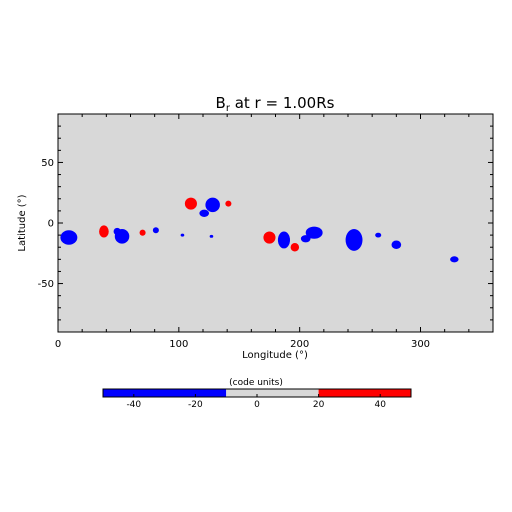 The image size is (512, 512). Describe the element at coordinates (133, 405) in the screenshot. I see `colorbar-tick-label: -40` at that location.